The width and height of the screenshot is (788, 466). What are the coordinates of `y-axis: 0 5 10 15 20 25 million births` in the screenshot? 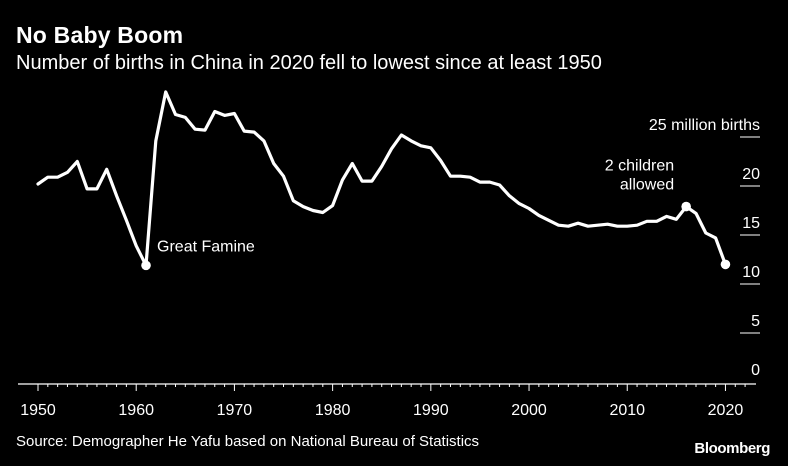 It's located at (704, 248).